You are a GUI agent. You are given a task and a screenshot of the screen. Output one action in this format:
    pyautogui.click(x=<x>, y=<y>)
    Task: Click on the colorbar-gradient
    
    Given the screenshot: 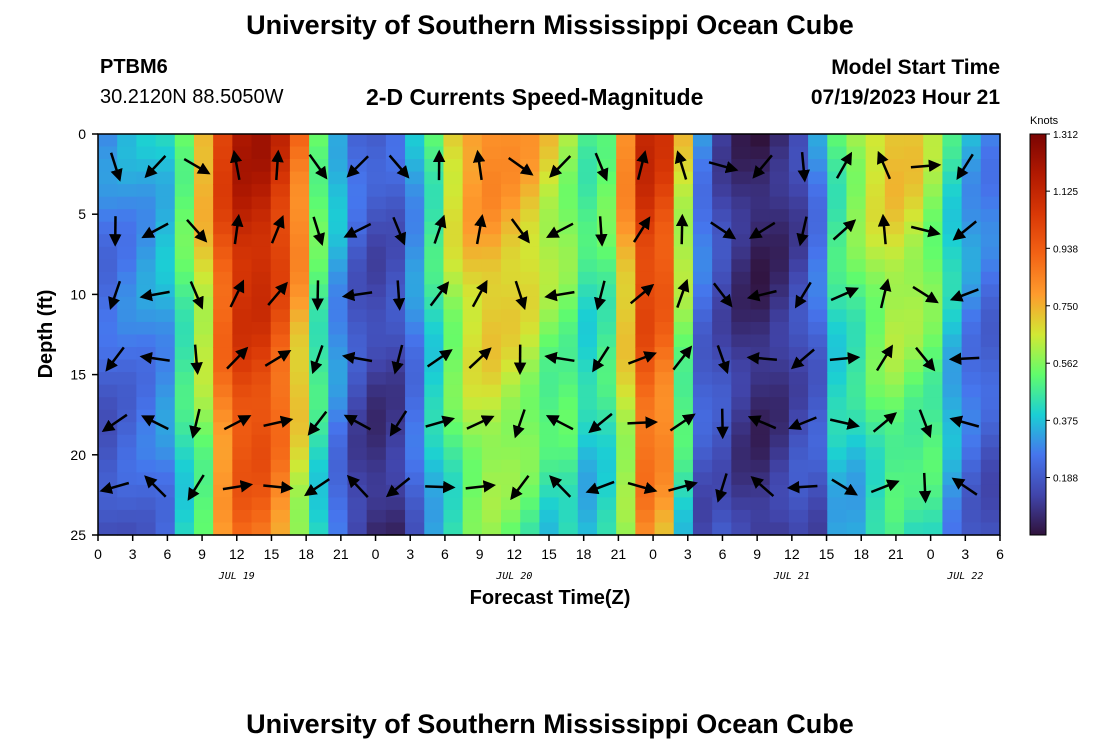 What is the action you would take?
    pyautogui.click(x=1038, y=334)
    